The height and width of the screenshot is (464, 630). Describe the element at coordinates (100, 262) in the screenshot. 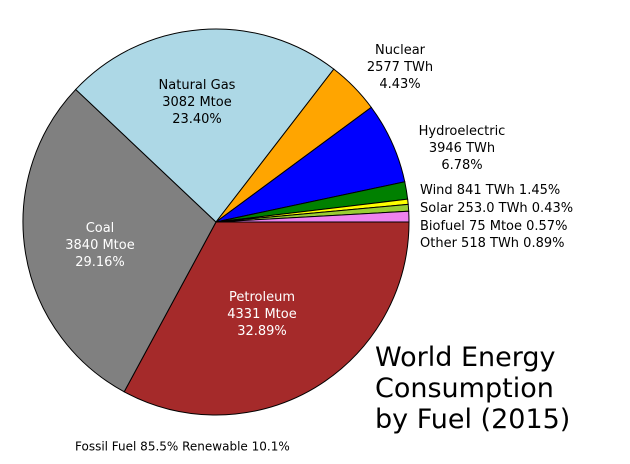

I see `label-part: 29.16%` at that location.